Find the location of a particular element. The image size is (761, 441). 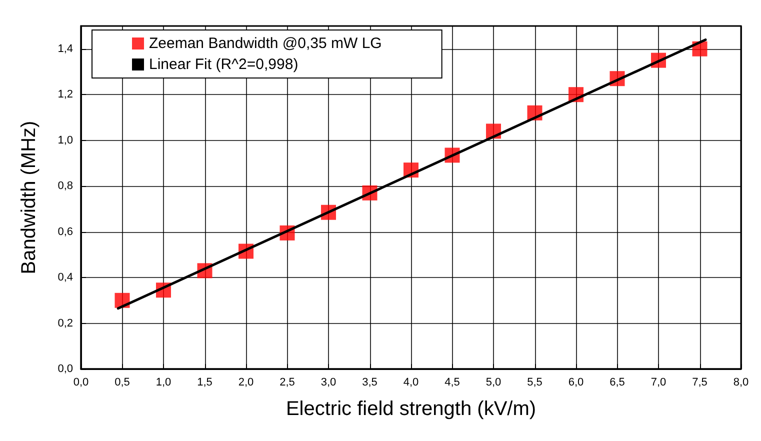

x-tick-label: 4,0 is located at coordinates (411, 382).